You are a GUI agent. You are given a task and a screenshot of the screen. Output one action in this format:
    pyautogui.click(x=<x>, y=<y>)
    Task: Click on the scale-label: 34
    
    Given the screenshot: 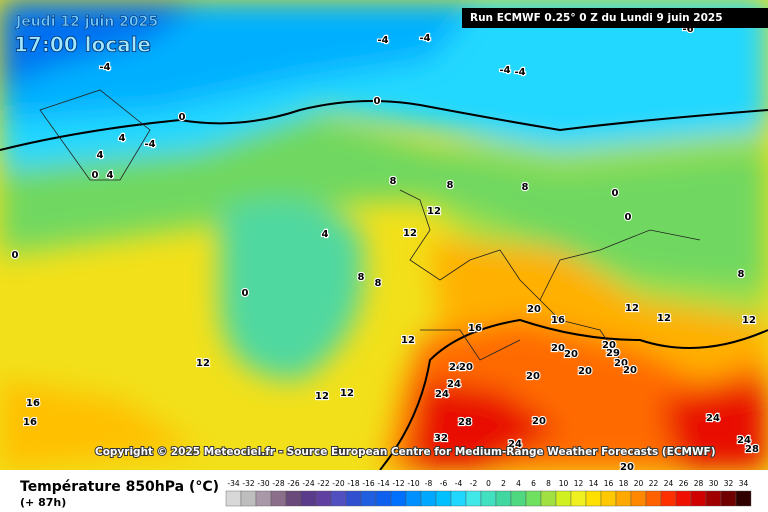 What is the action you would take?
    pyautogui.click(x=744, y=483)
    